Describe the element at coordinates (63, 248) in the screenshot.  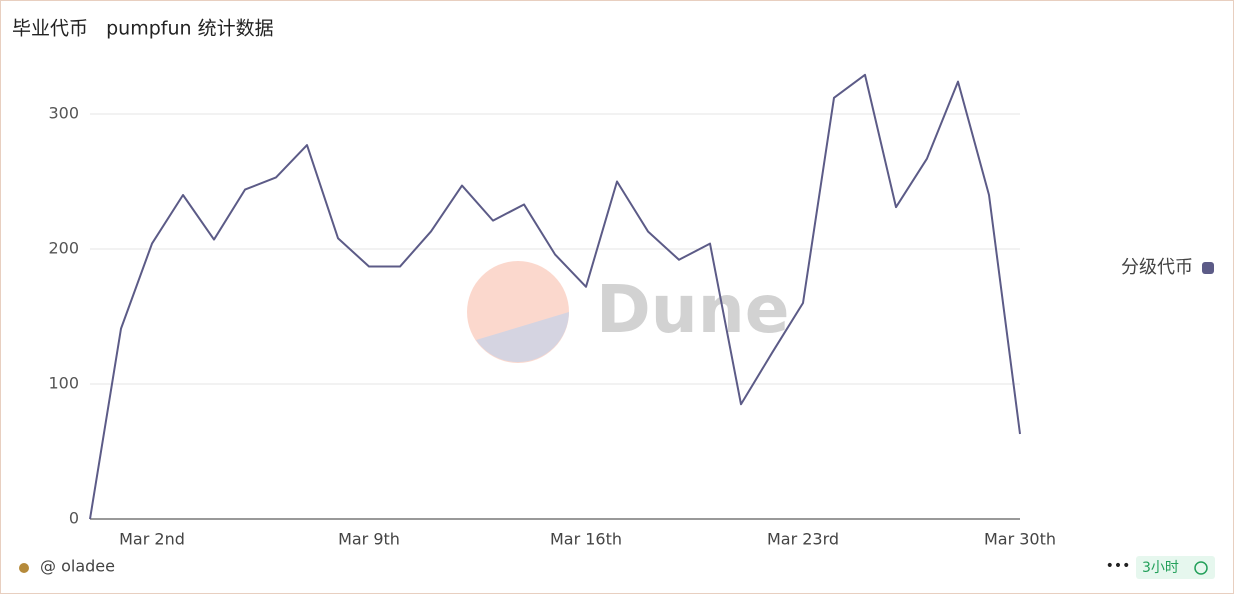
I see `y-tick-label: 200` at that location.